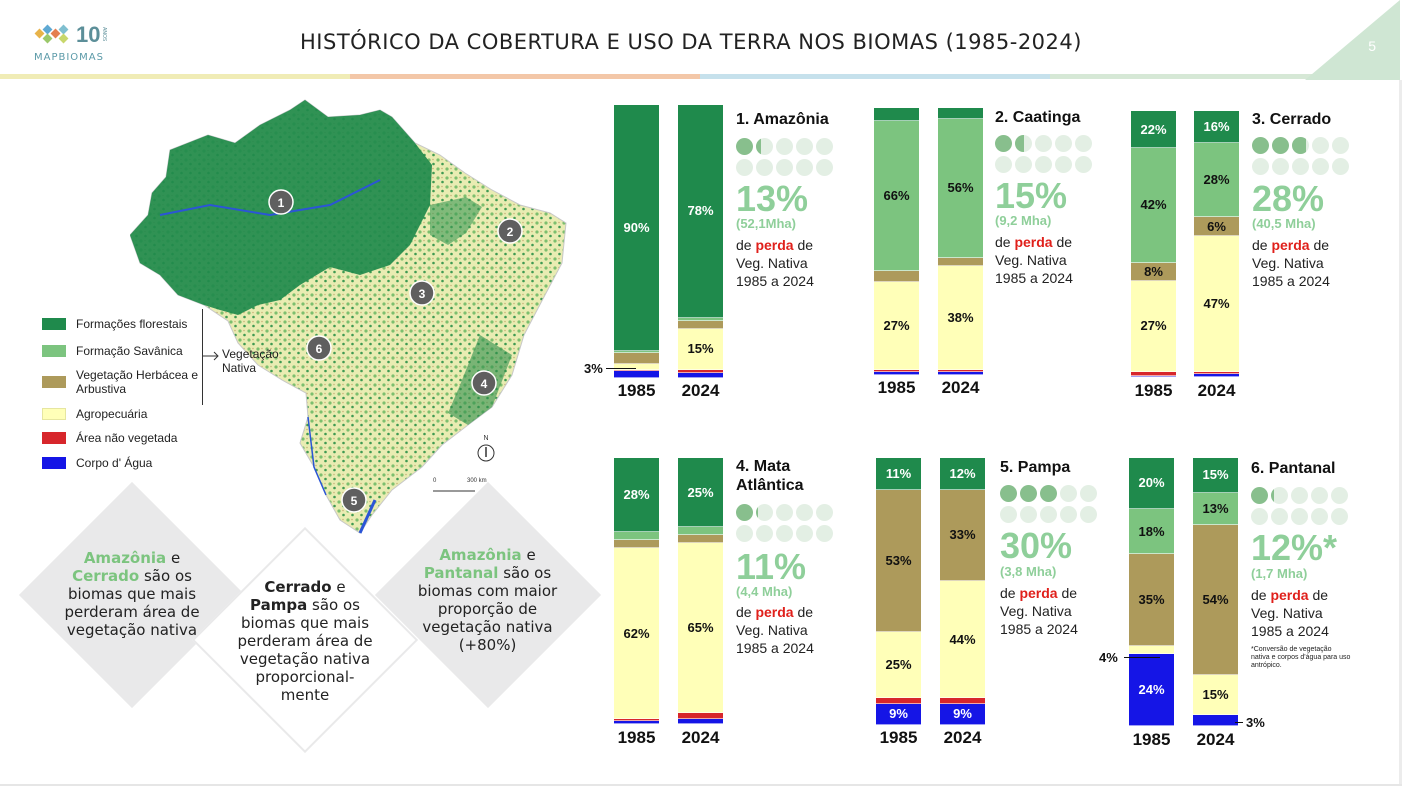 This screenshot has width=1402, height=790. I want to click on bar-value-label: 27%, so click(1153, 326).